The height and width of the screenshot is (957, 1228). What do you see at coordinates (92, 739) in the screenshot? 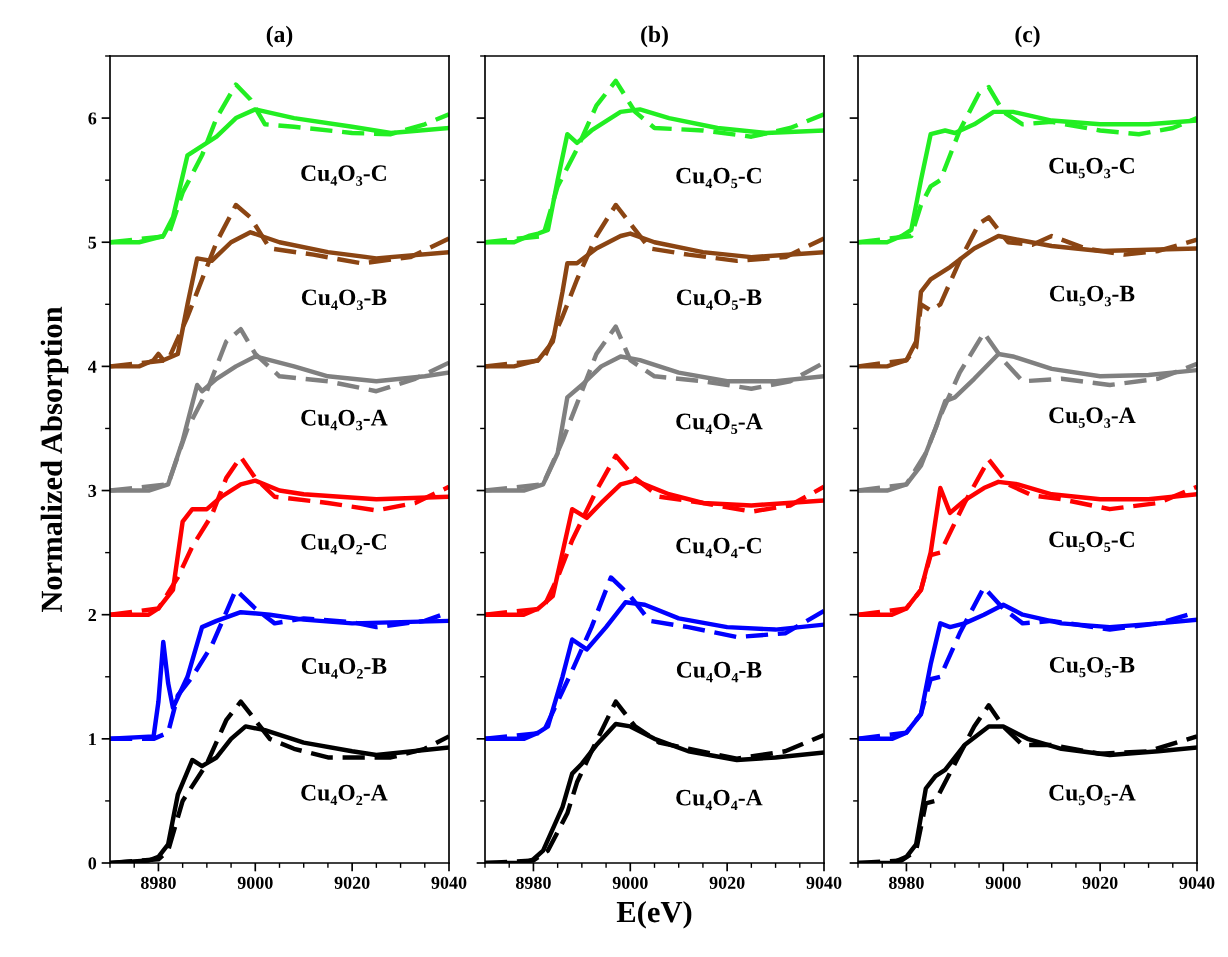
I see `y-tick-label: 1` at bounding box center [92, 739].